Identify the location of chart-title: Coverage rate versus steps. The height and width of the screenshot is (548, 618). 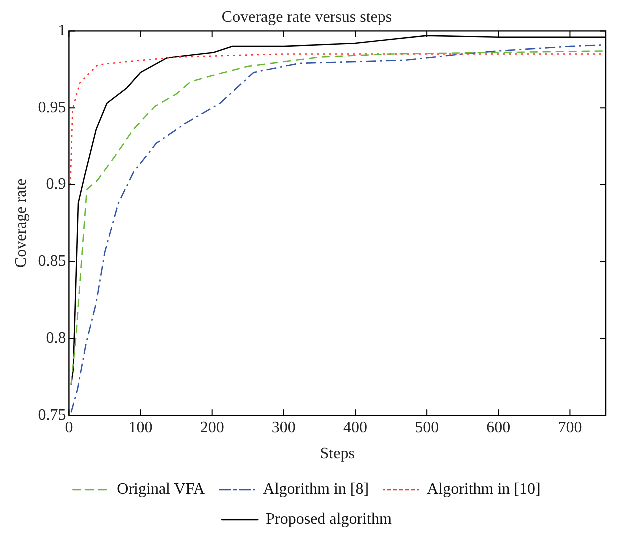
(307, 17).